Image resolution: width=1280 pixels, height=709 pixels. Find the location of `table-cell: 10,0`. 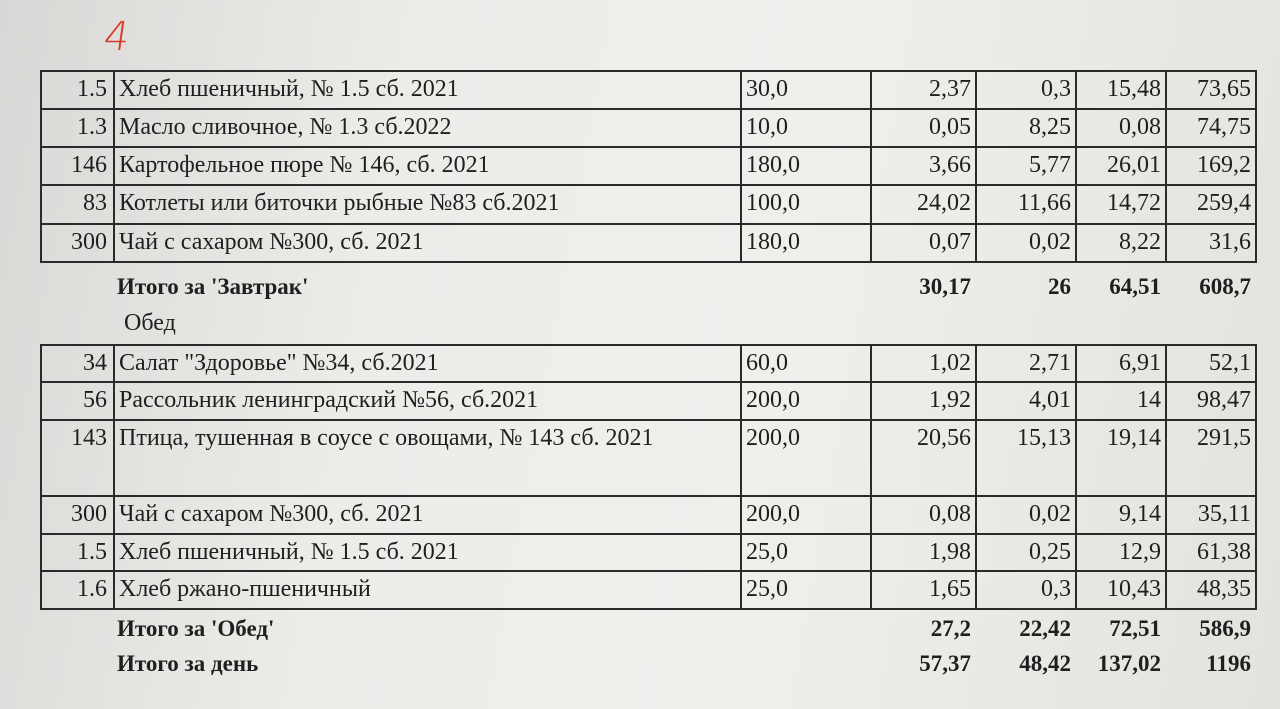

table-cell: 10,0 is located at coordinates (806, 128).